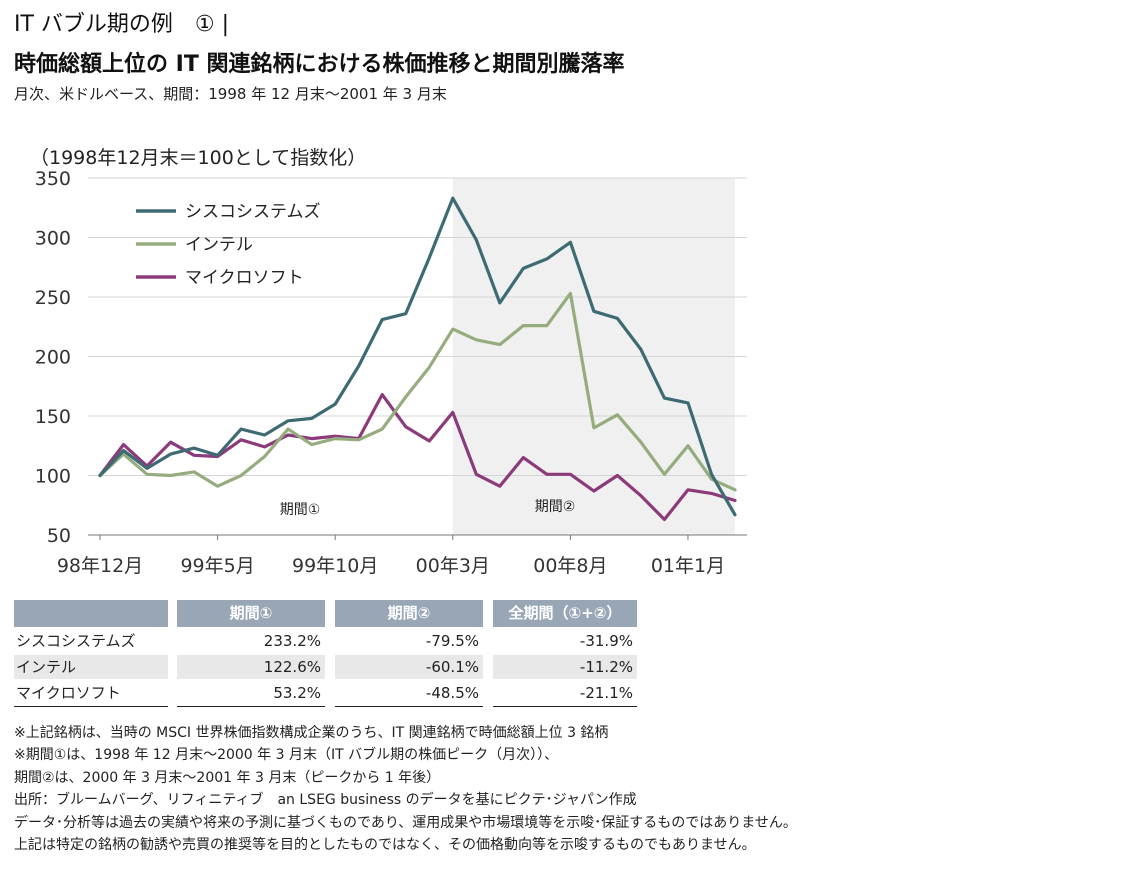 This screenshot has width=1132, height=882. I want to click on x-tick-label: 01年1月, so click(688, 566).